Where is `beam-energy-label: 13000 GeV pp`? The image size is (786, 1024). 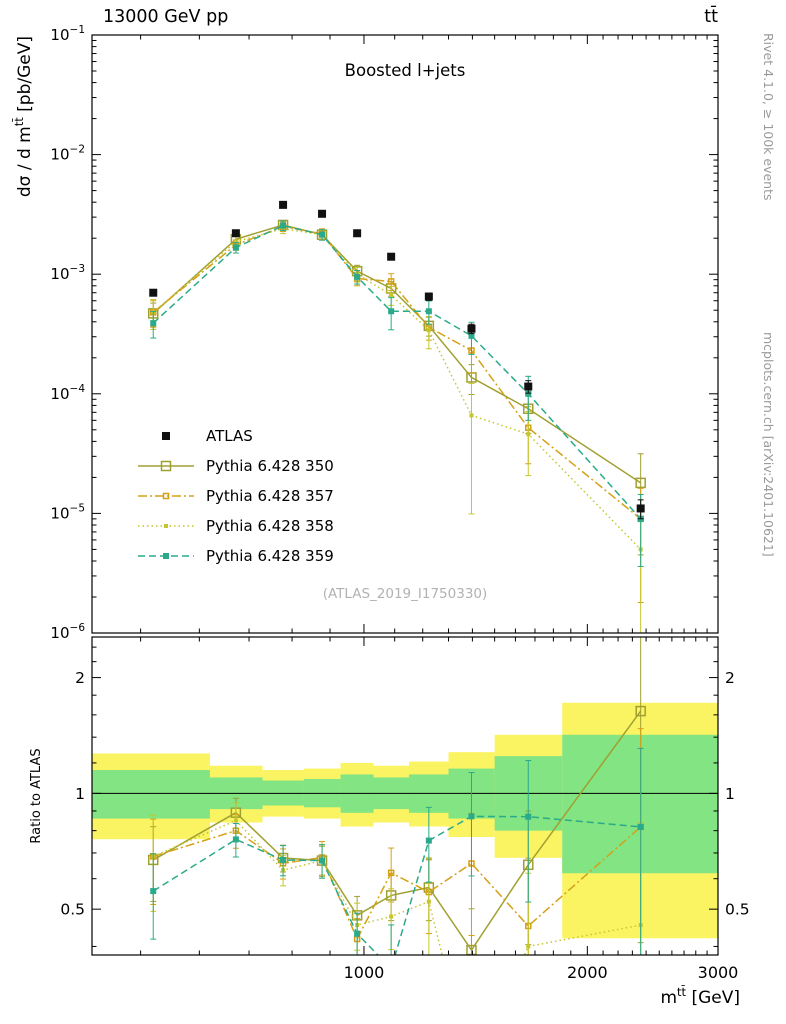 beam-energy-label: 13000 GeV pp is located at coordinates (165, 17).